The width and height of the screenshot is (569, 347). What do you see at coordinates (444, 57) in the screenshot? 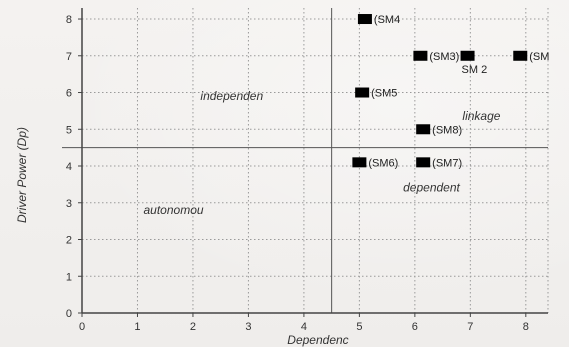
I see `data-point-label-1: (SM3)` at bounding box center [444, 57].